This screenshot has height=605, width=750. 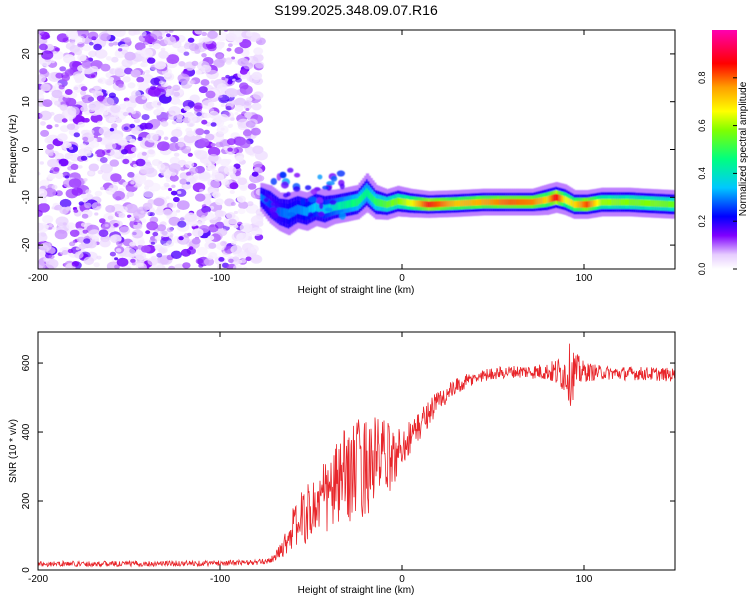 What do you see at coordinates (702, 269) in the screenshot?
I see `colorbar-tick-label: 0.0` at bounding box center [702, 269].